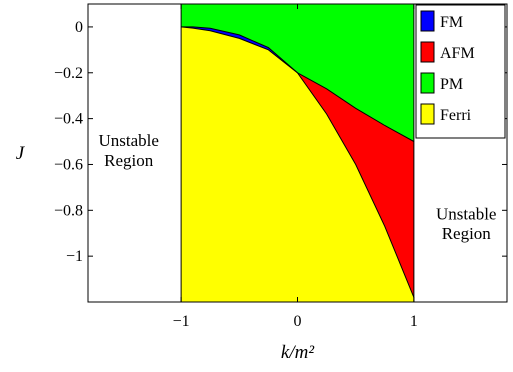  I want to click on legend-label: Ferri, so click(456, 115).